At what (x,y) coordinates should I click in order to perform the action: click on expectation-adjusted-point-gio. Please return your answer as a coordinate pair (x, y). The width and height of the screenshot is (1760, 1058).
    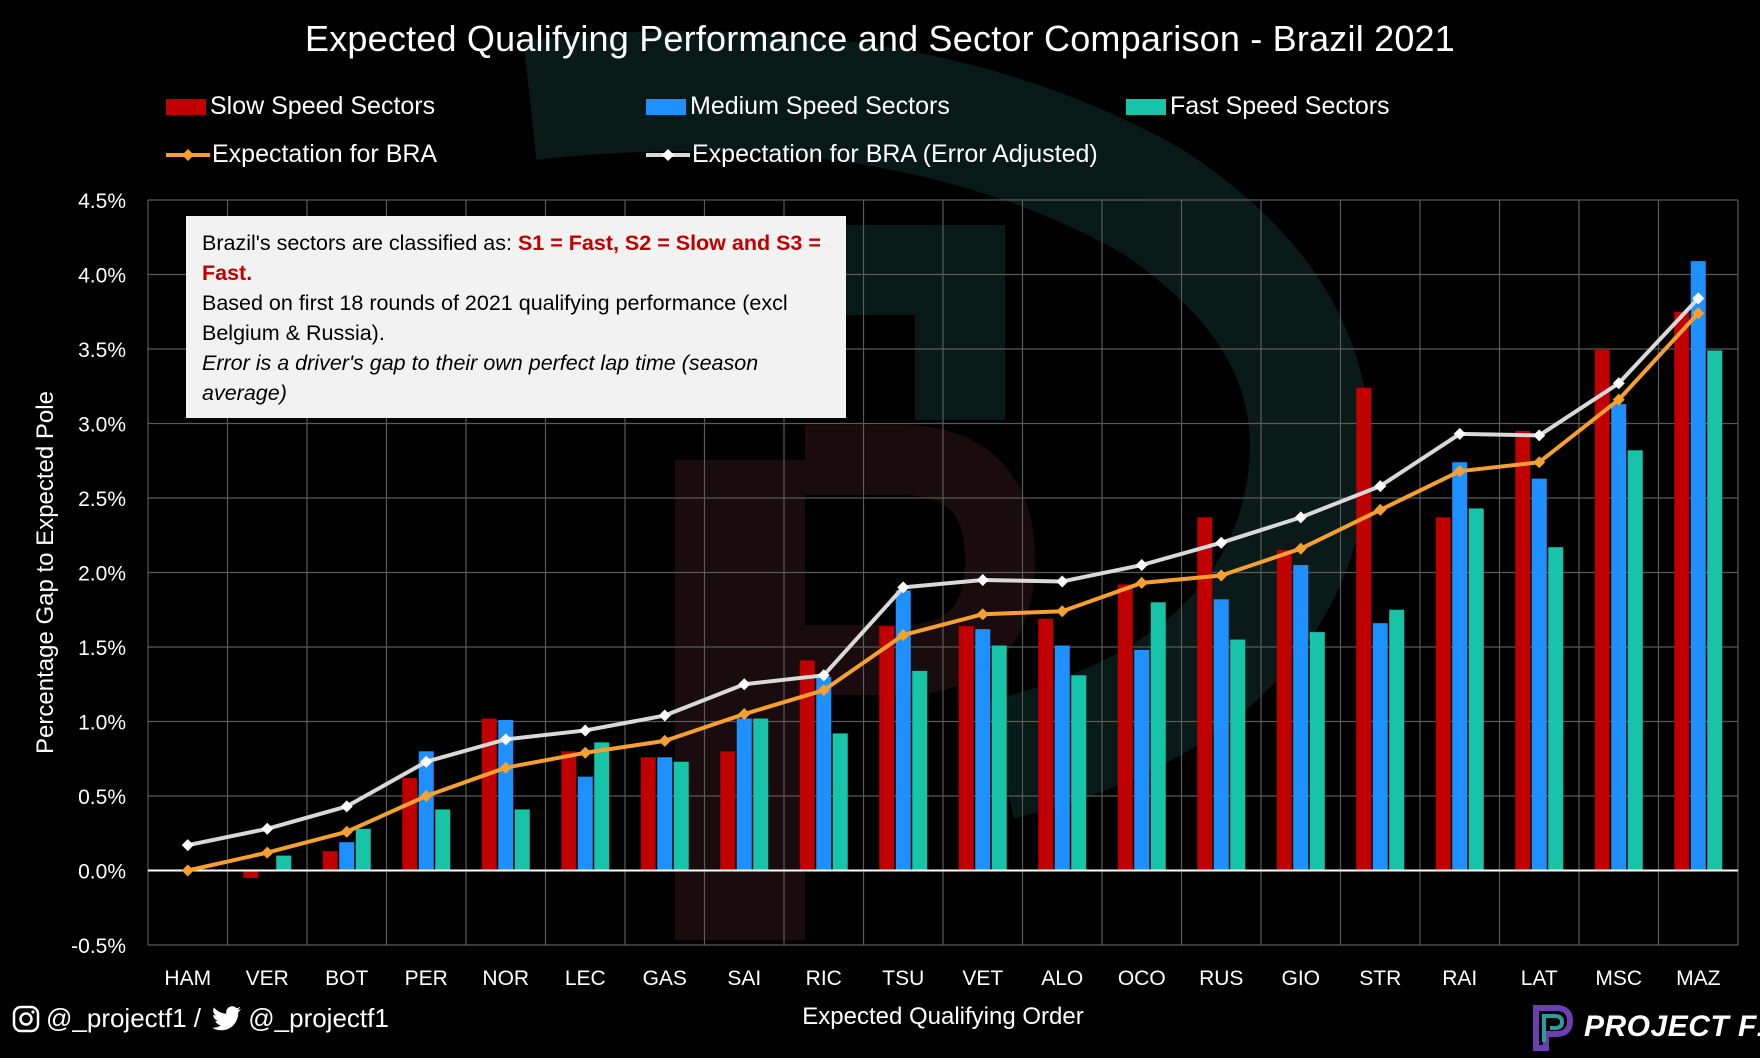
    Looking at the image, I should click on (1300, 517).